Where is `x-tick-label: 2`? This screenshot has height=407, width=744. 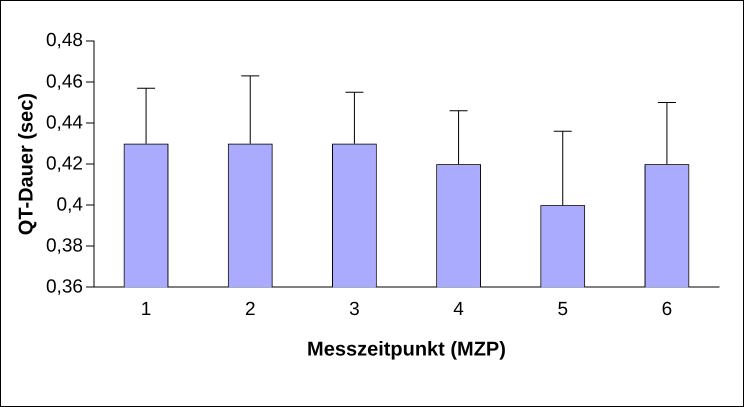
x-tick-label: 2 is located at coordinates (250, 309).